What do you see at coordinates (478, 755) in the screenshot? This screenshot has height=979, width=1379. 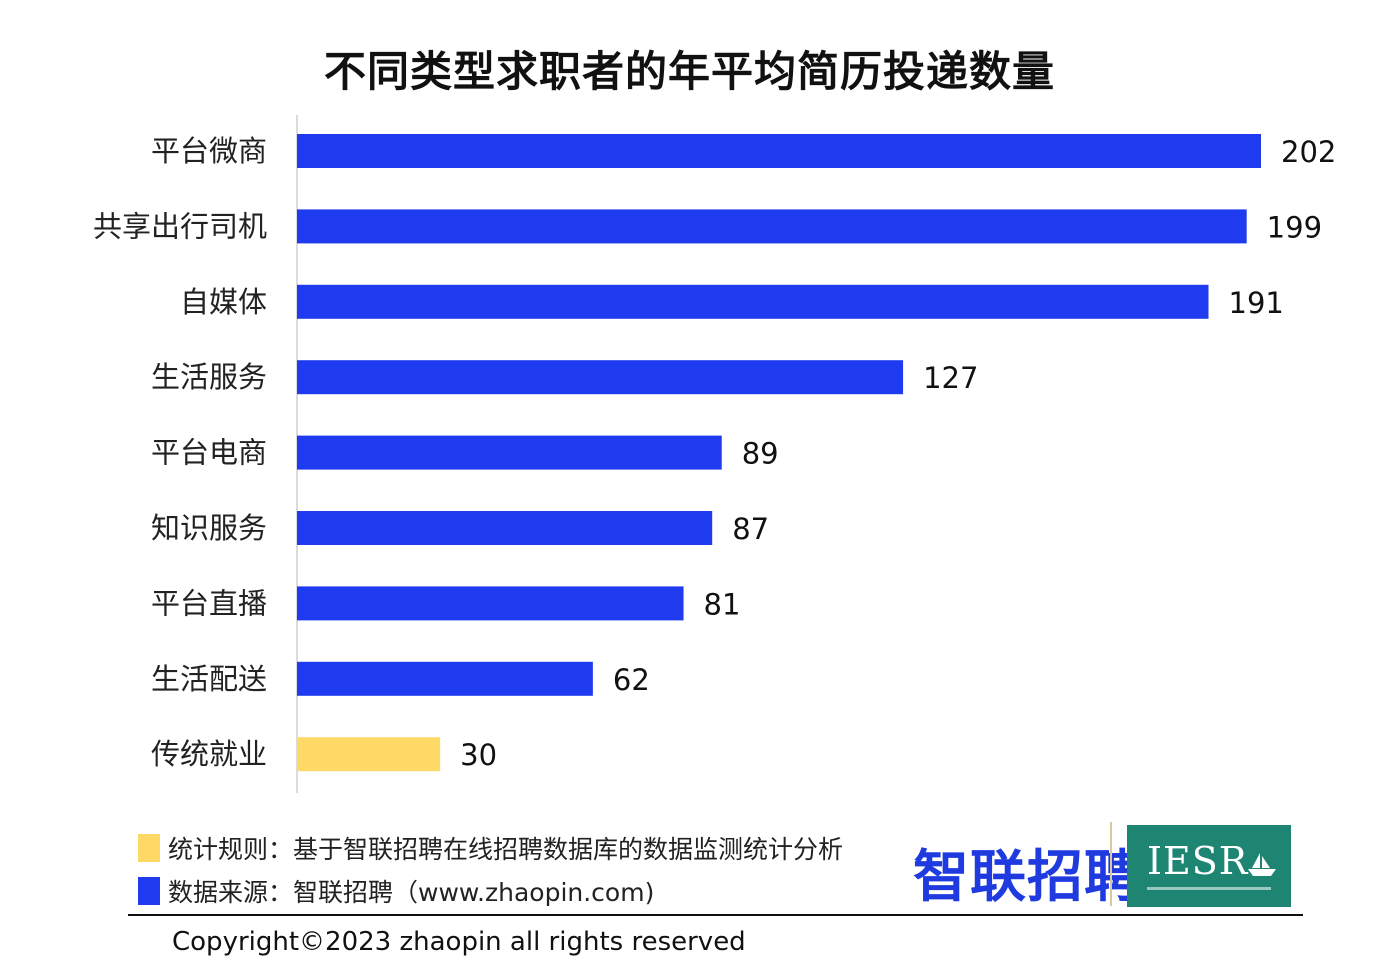 I see `data-label: 30` at bounding box center [478, 755].